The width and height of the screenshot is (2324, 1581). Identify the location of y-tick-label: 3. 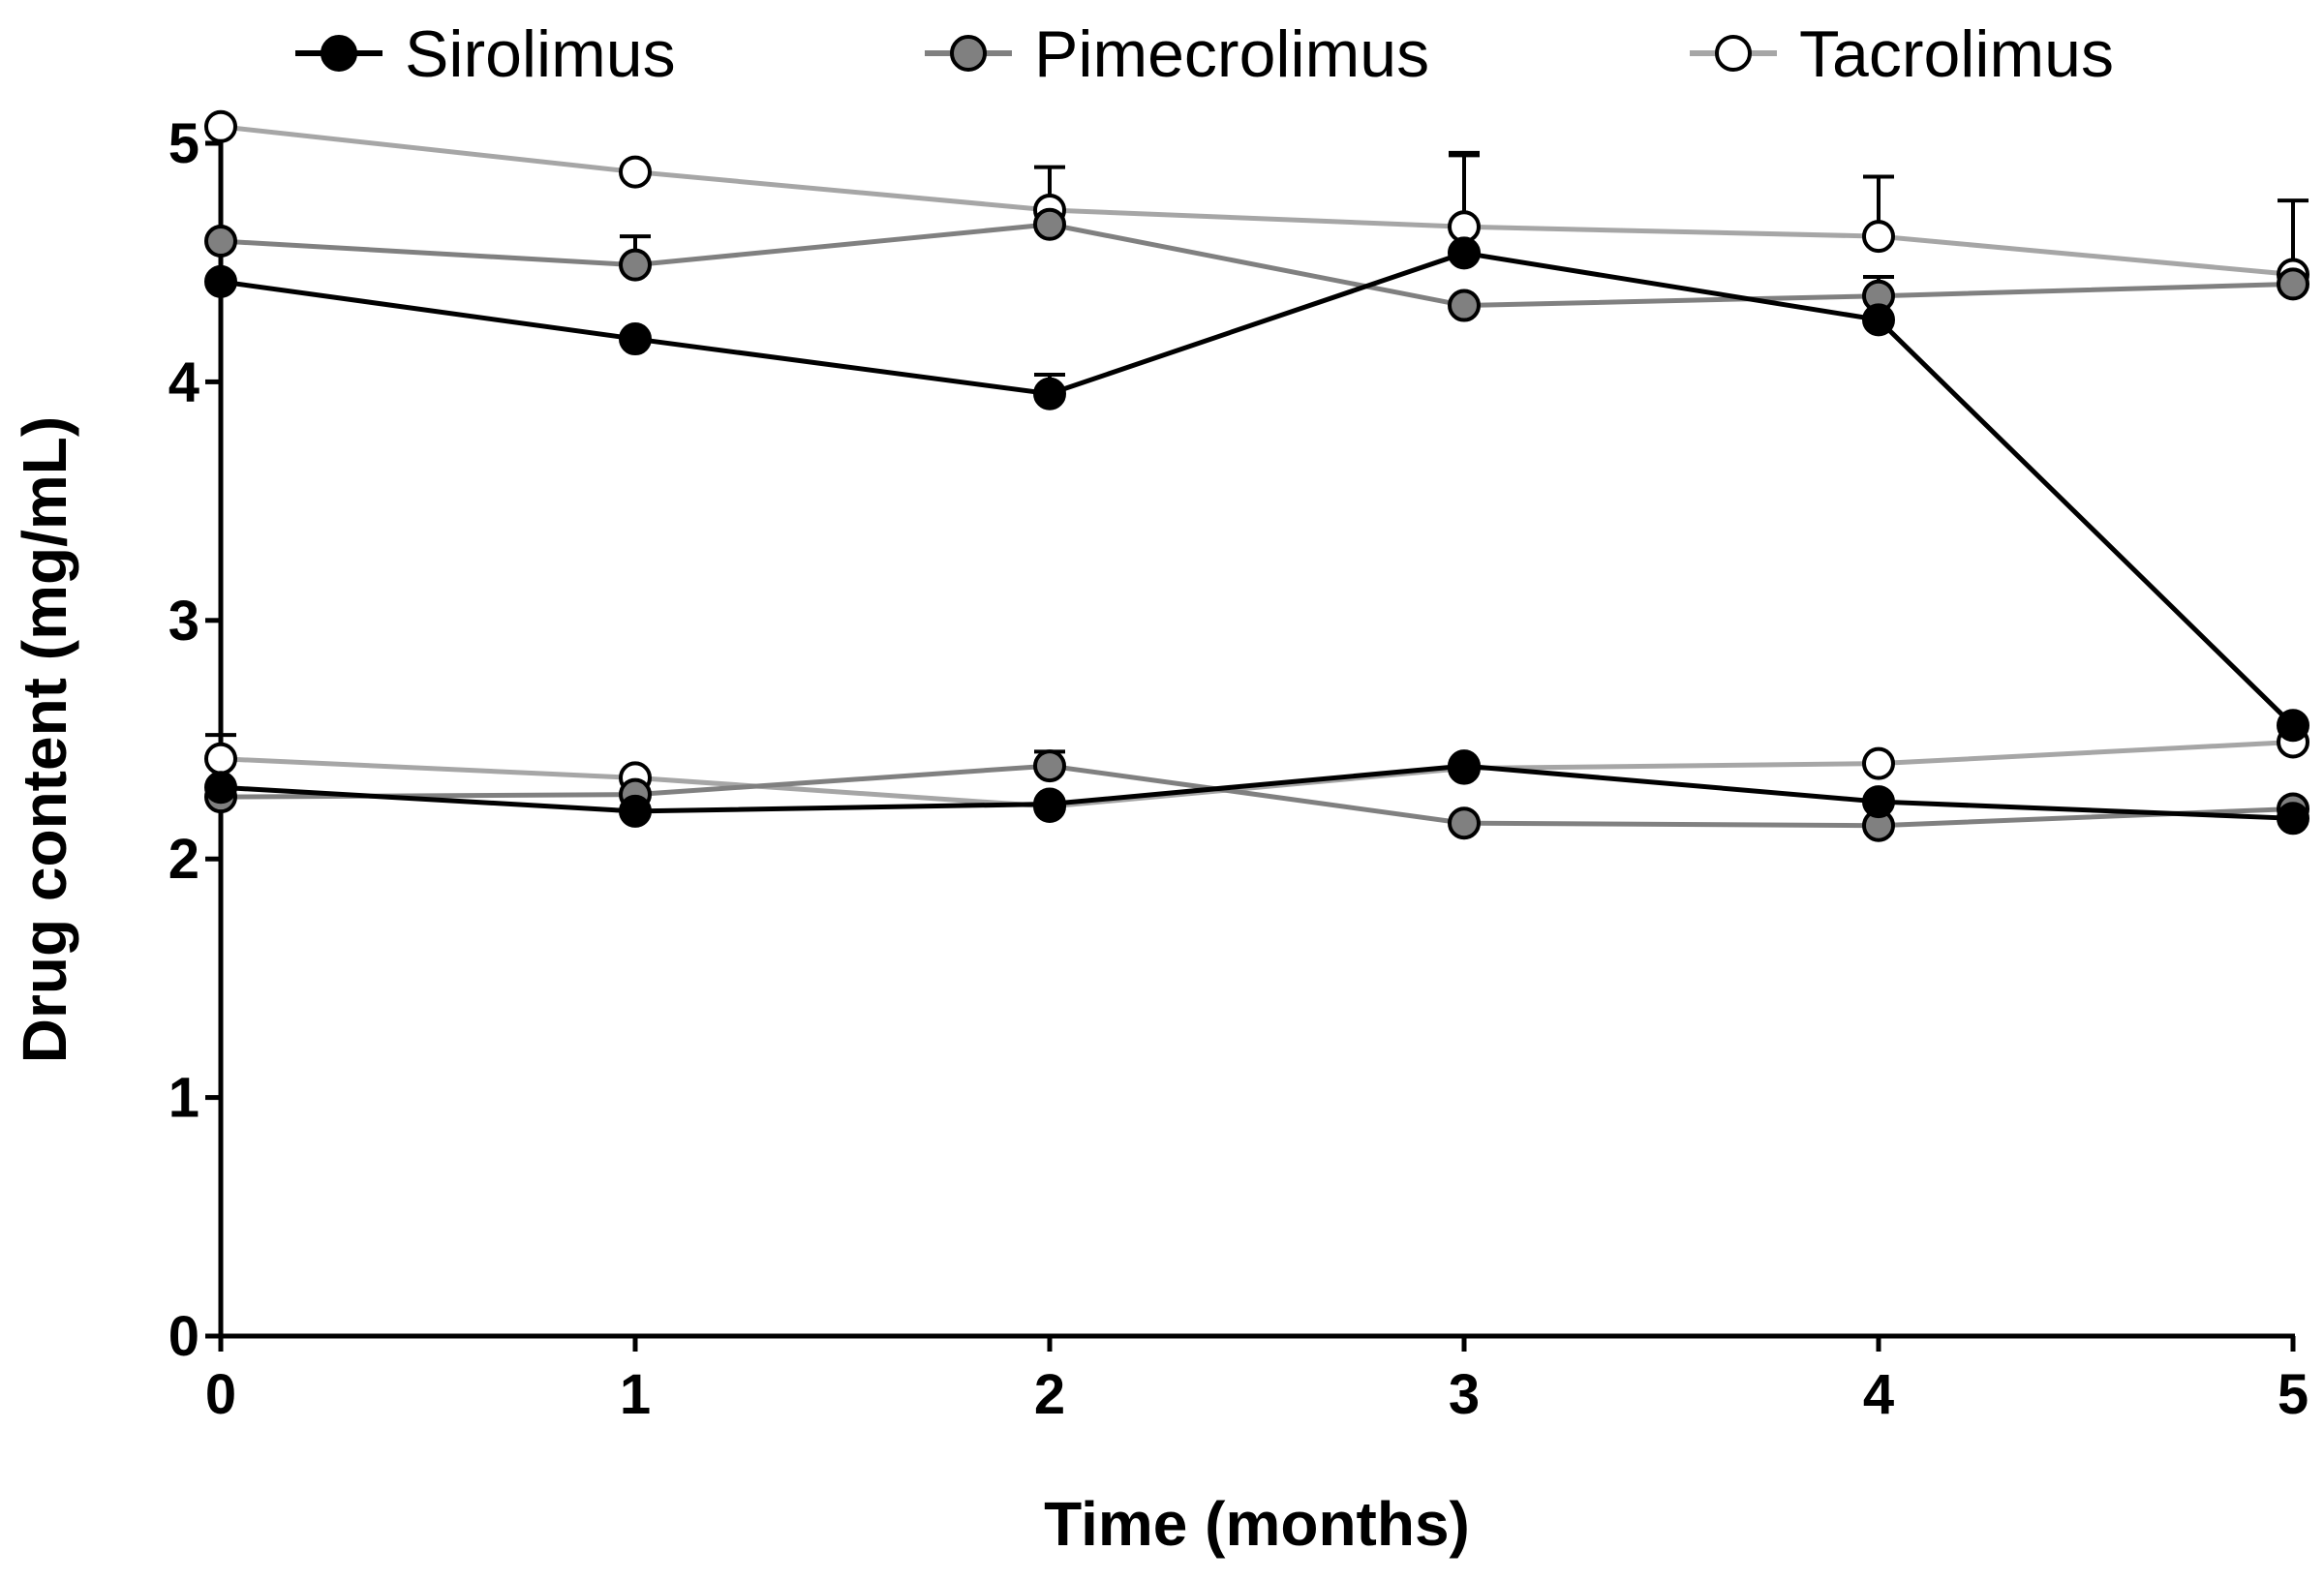
(184, 621).